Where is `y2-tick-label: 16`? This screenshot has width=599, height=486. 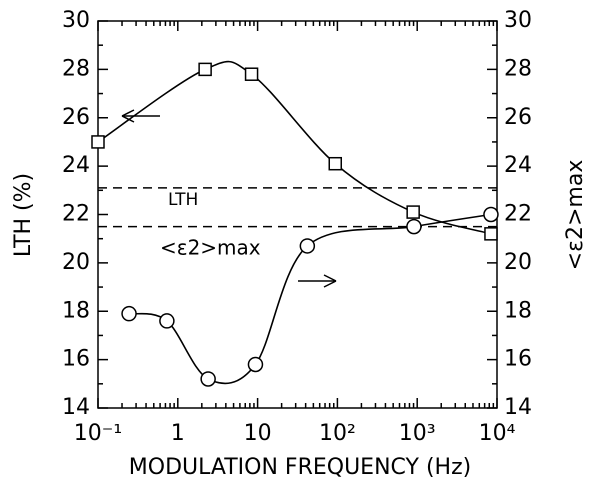
y2-tick-label: 16 is located at coordinates (518, 359).